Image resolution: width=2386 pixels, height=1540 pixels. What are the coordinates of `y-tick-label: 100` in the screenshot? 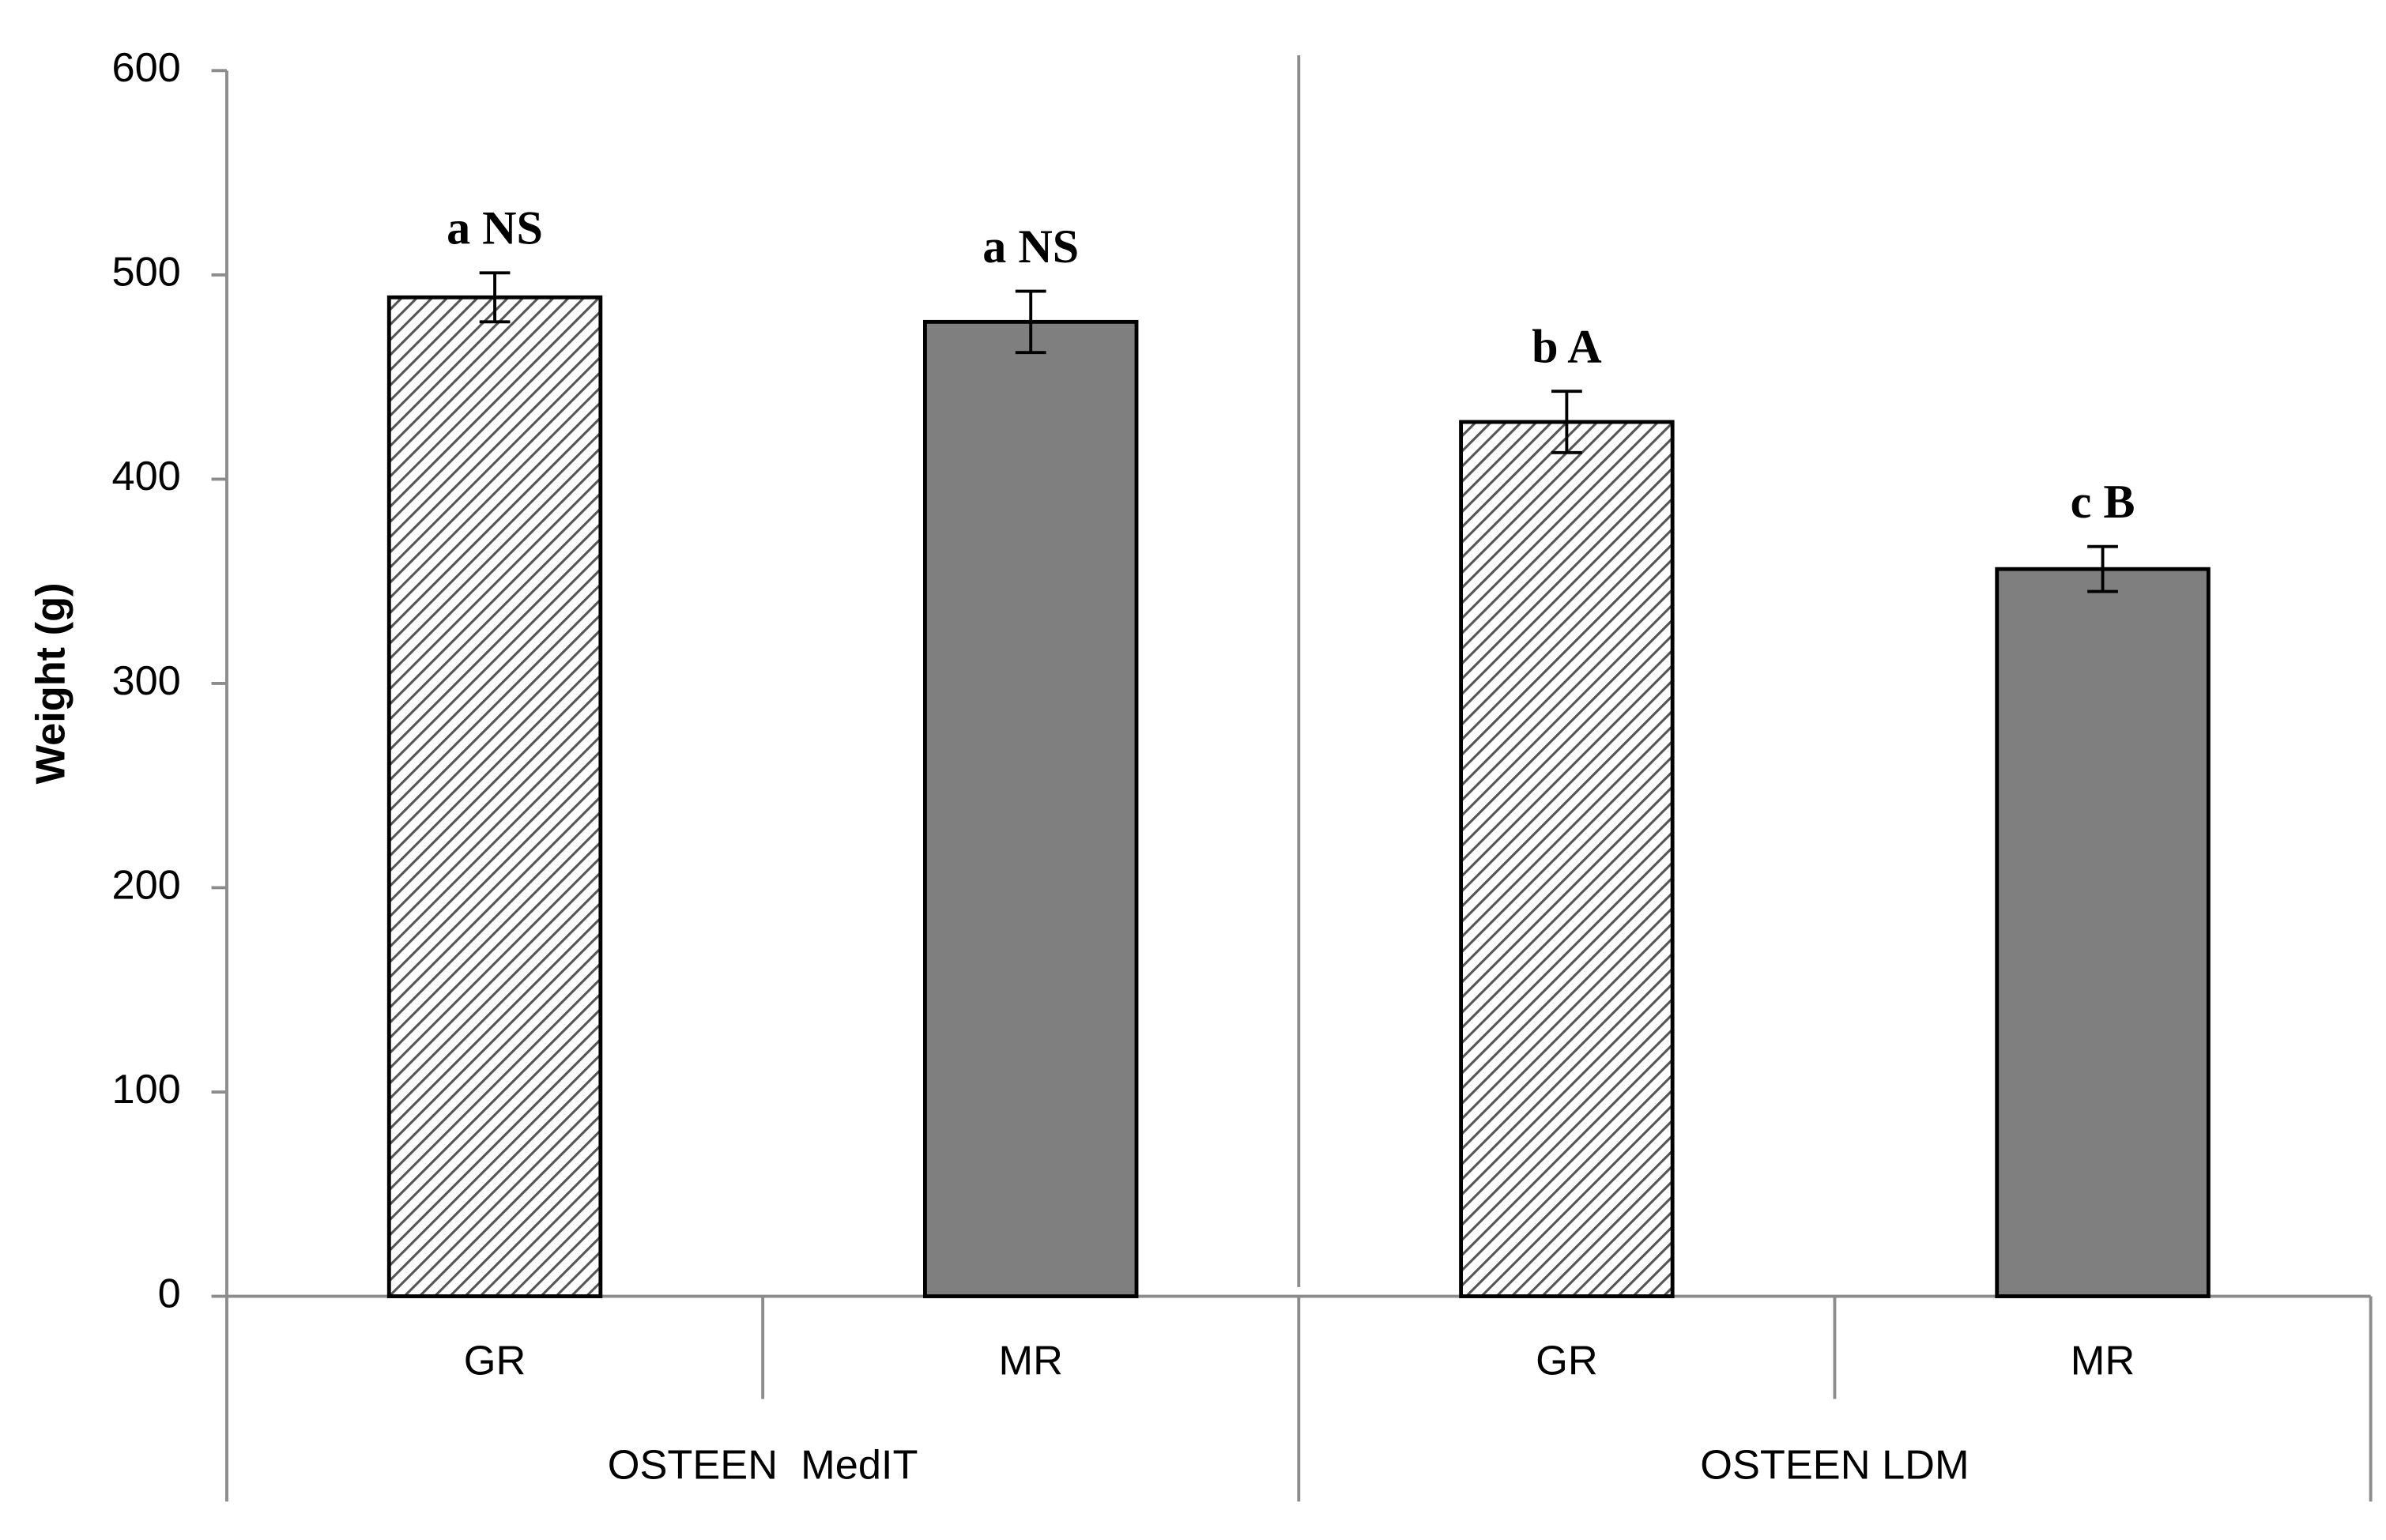 It's located at (145, 1090).